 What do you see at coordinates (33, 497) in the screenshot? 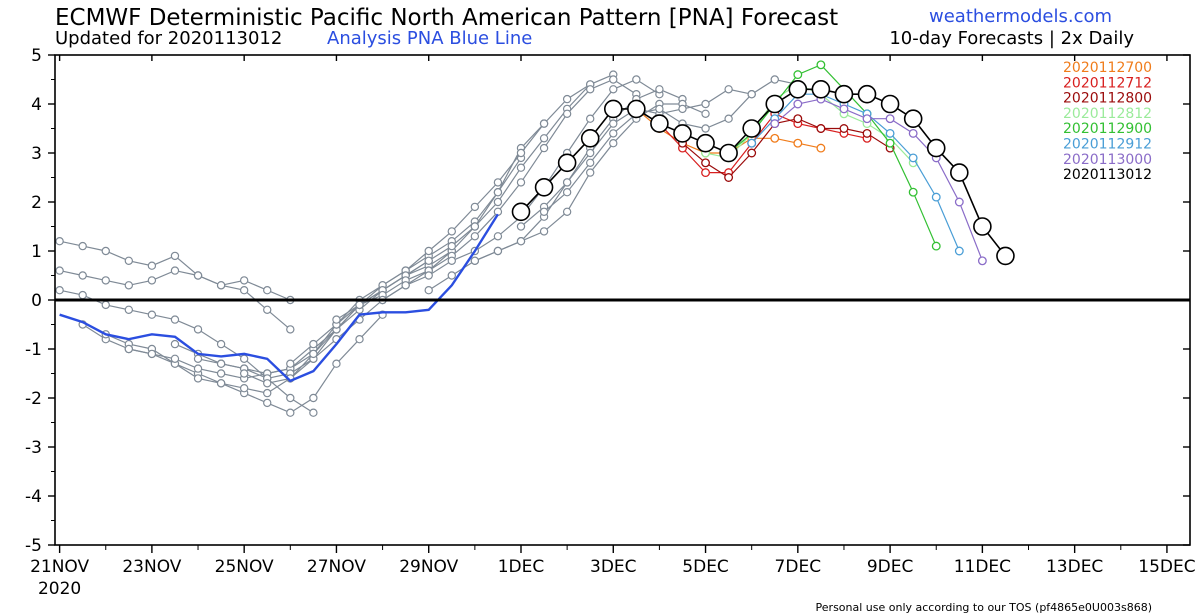
I see `y-tick-label: -4` at bounding box center [33, 497].